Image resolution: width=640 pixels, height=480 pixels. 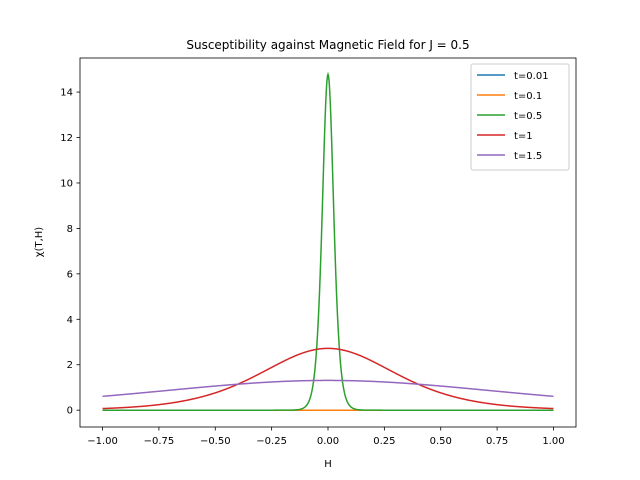 I want to click on x-tick-label: 0.00, so click(x=328, y=441).